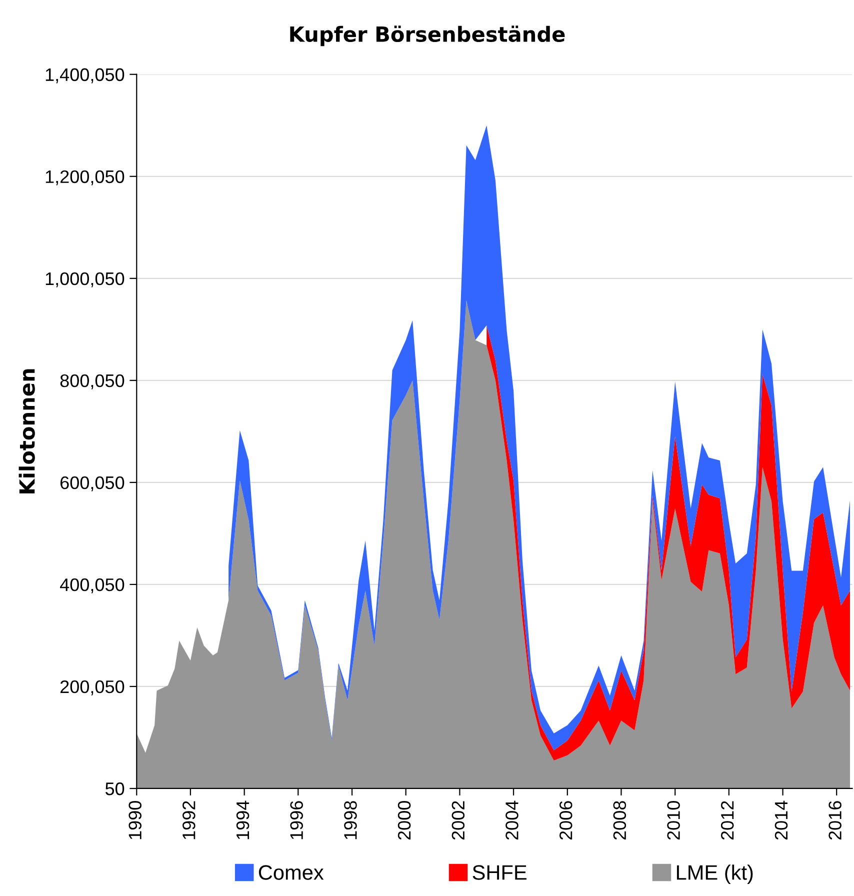 This screenshot has height=896, width=854. Describe the element at coordinates (26, 431) in the screenshot. I see `y-axis-title: Kilotonnen` at that location.